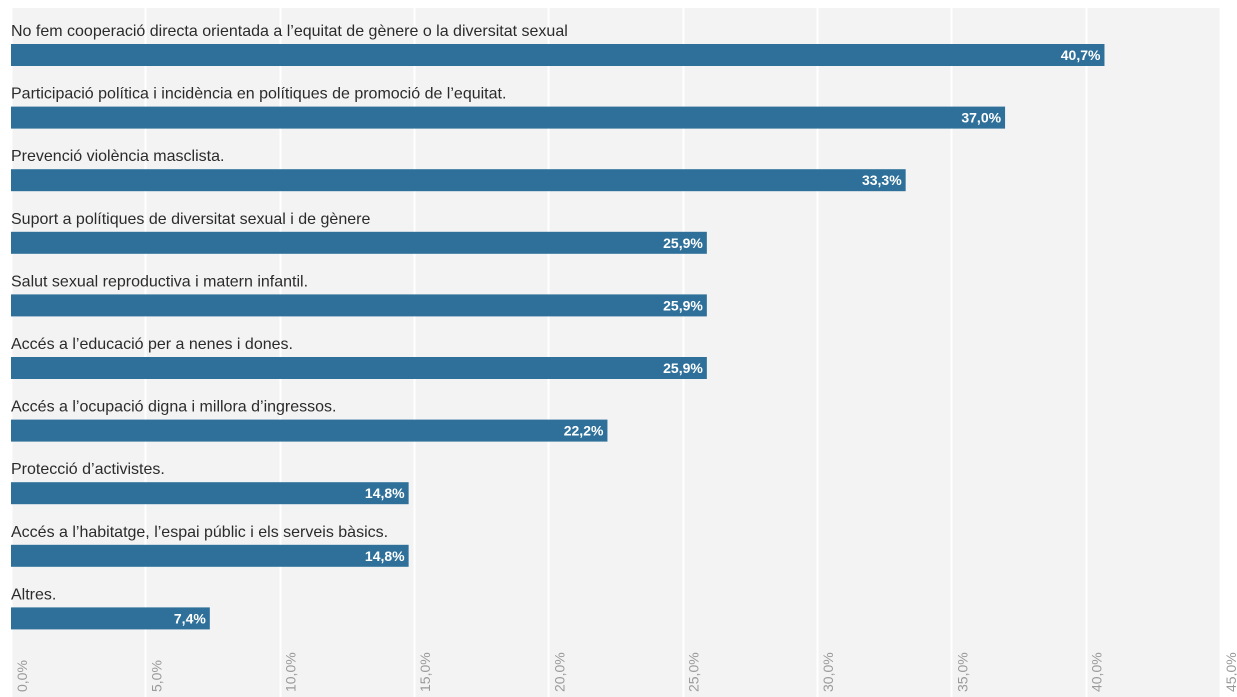  I want to click on bar-value-label: 37,0%, so click(981, 118).